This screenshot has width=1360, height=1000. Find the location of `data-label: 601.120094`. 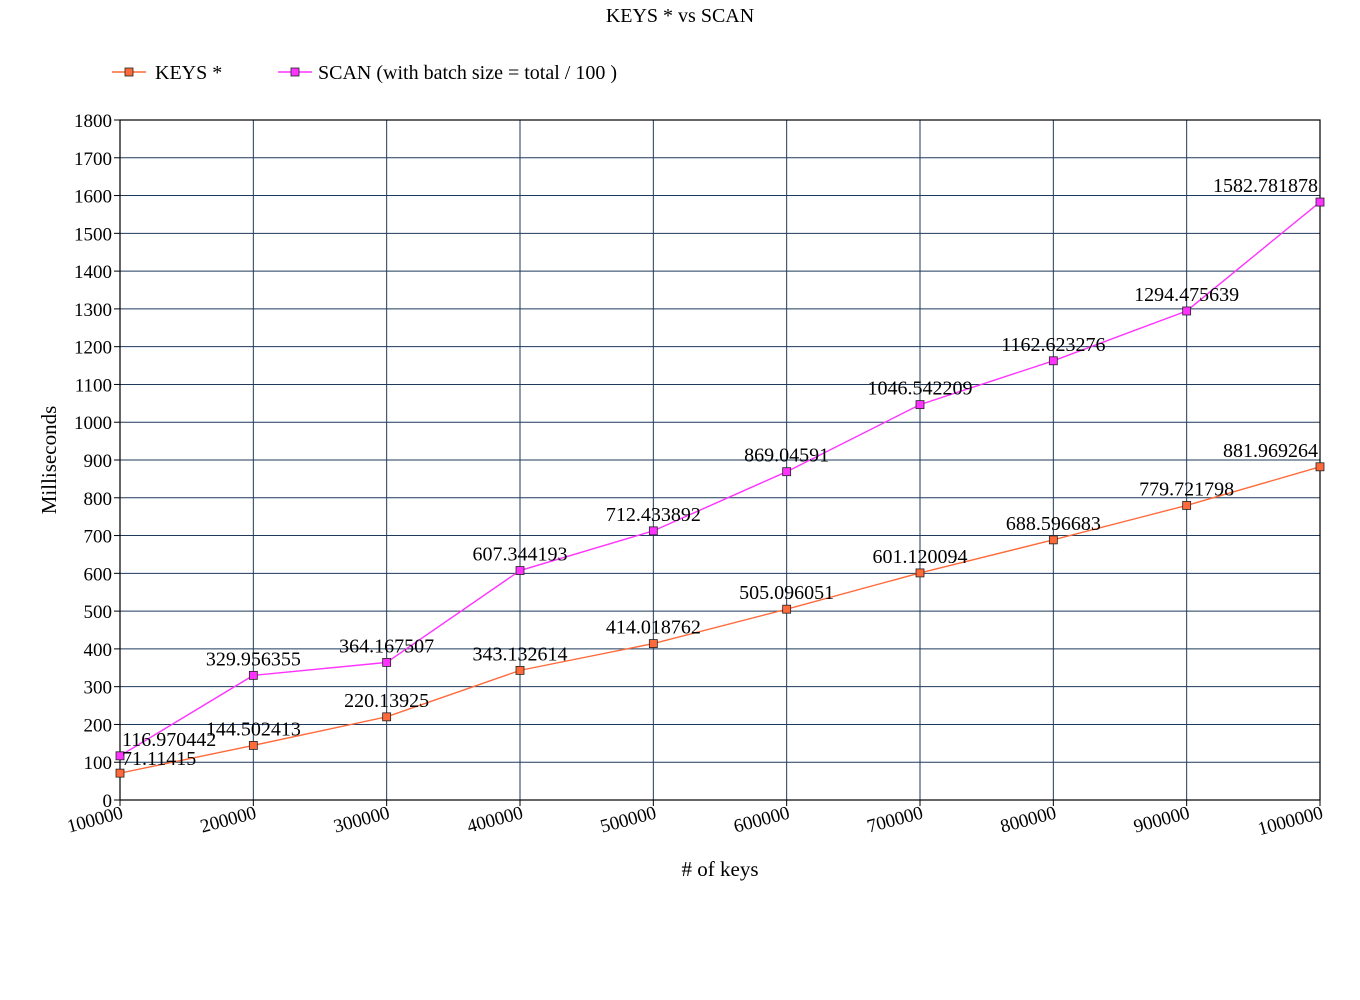

data-label: 601.120094 is located at coordinates (920, 557).